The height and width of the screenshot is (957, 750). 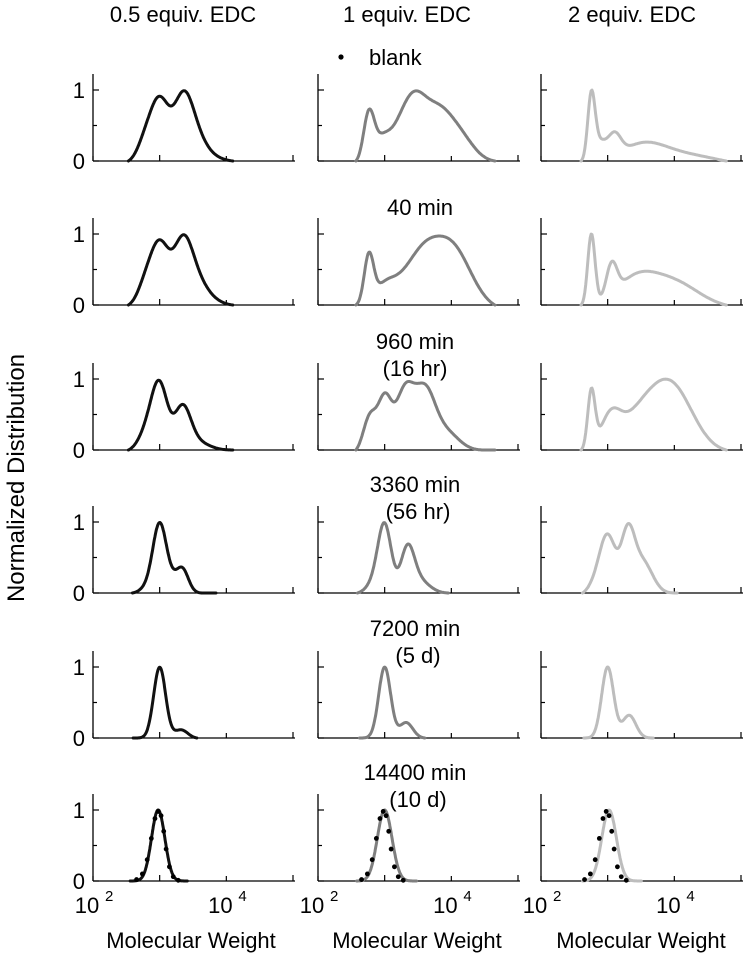 What do you see at coordinates (418, 511) in the screenshot?
I see `row-label: (56 hr)` at bounding box center [418, 511].